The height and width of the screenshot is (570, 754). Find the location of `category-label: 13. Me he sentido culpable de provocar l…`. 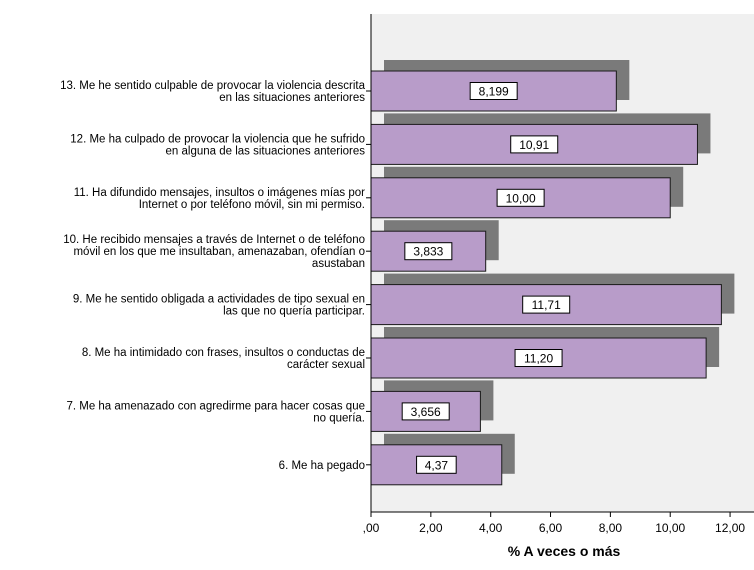

category-label: 13. Me he sentido culpable de provocar l… is located at coordinates (213, 86).